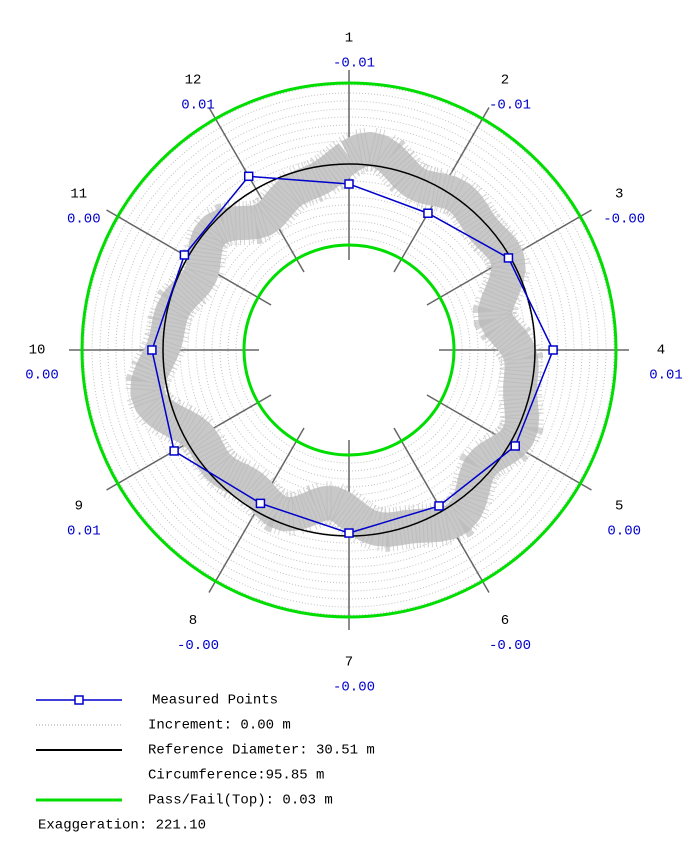  What do you see at coordinates (256, 190) in the screenshot?
I see `spoke` at bounding box center [256, 190].